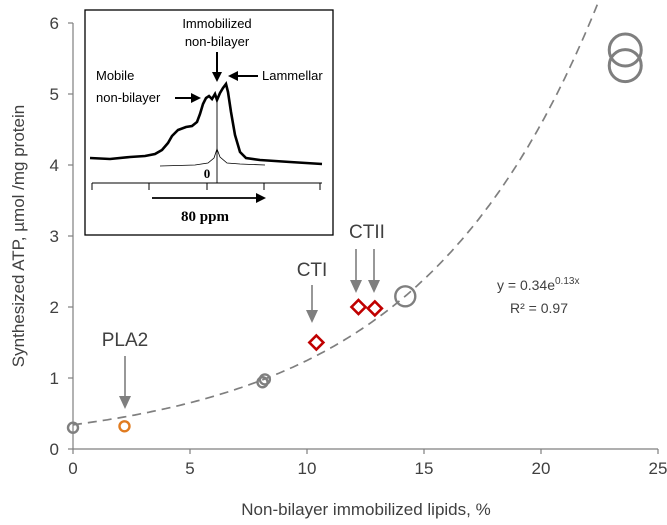  What do you see at coordinates (216, 23) in the screenshot?
I see `inset-label-immobilized-1: Immobilized` at bounding box center [216, 23].